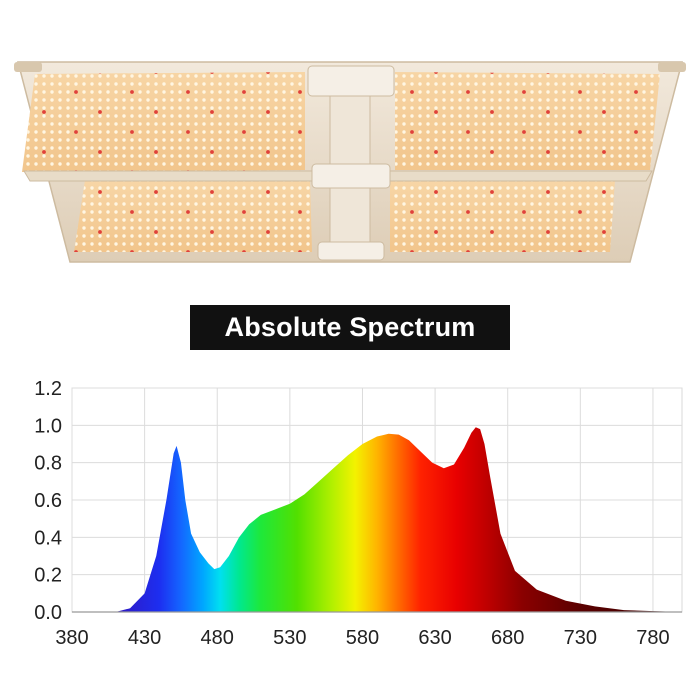 The width and height of the screenshot is (700, 700). I want to click on x-tick-label: 580, so click(362, 638).